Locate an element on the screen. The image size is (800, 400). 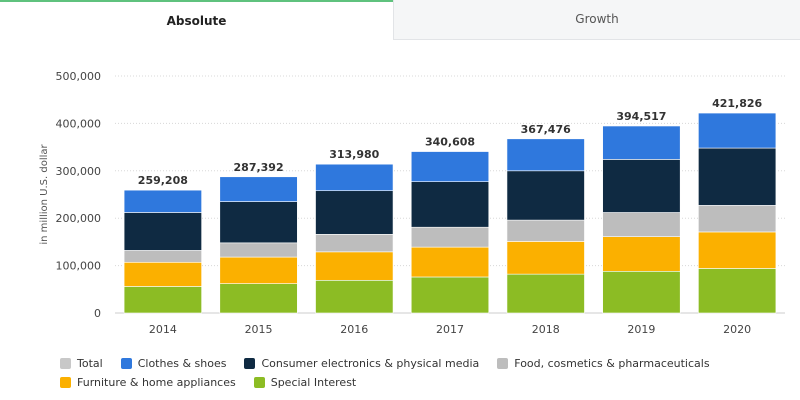
legend-label: Food, cosmetics & pharmaceuticals is located at coordinates (612, 363).